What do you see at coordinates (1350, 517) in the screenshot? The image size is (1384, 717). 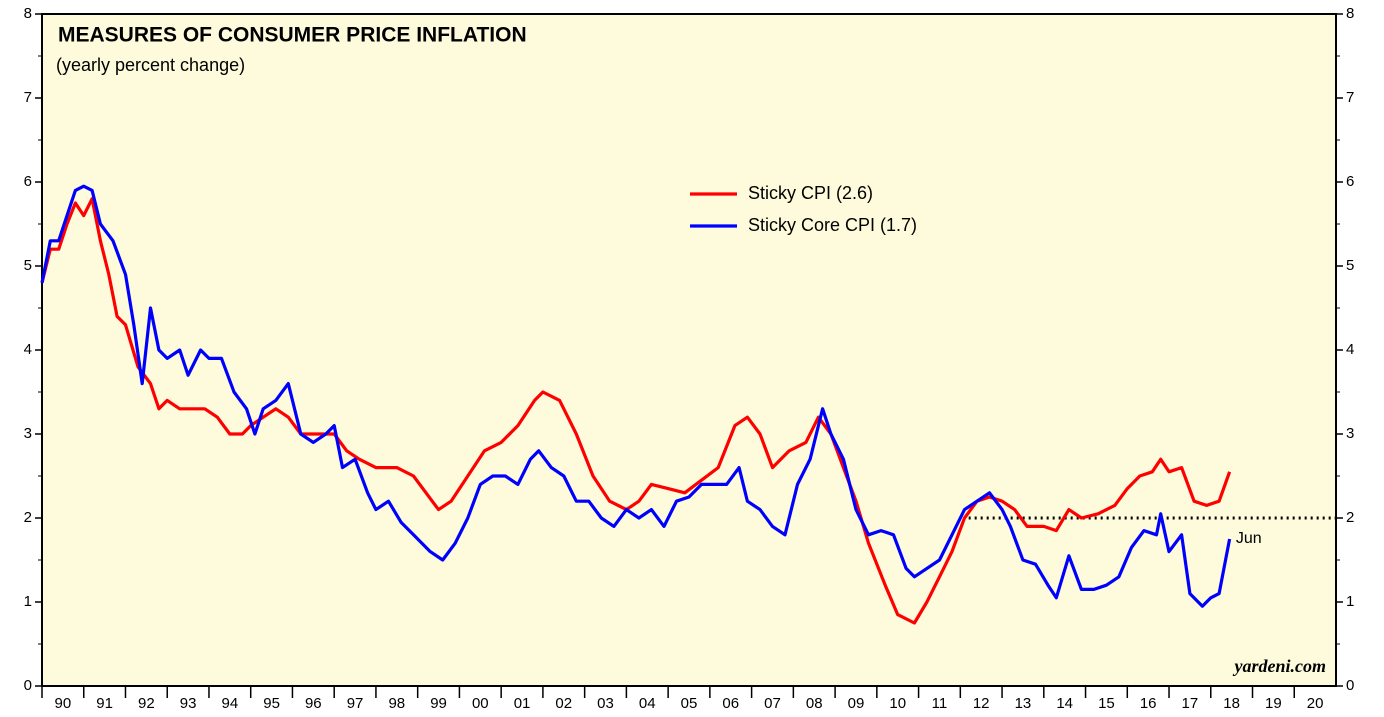 I see `y2-tick-label: 2` at bounding box center [1350, 517].